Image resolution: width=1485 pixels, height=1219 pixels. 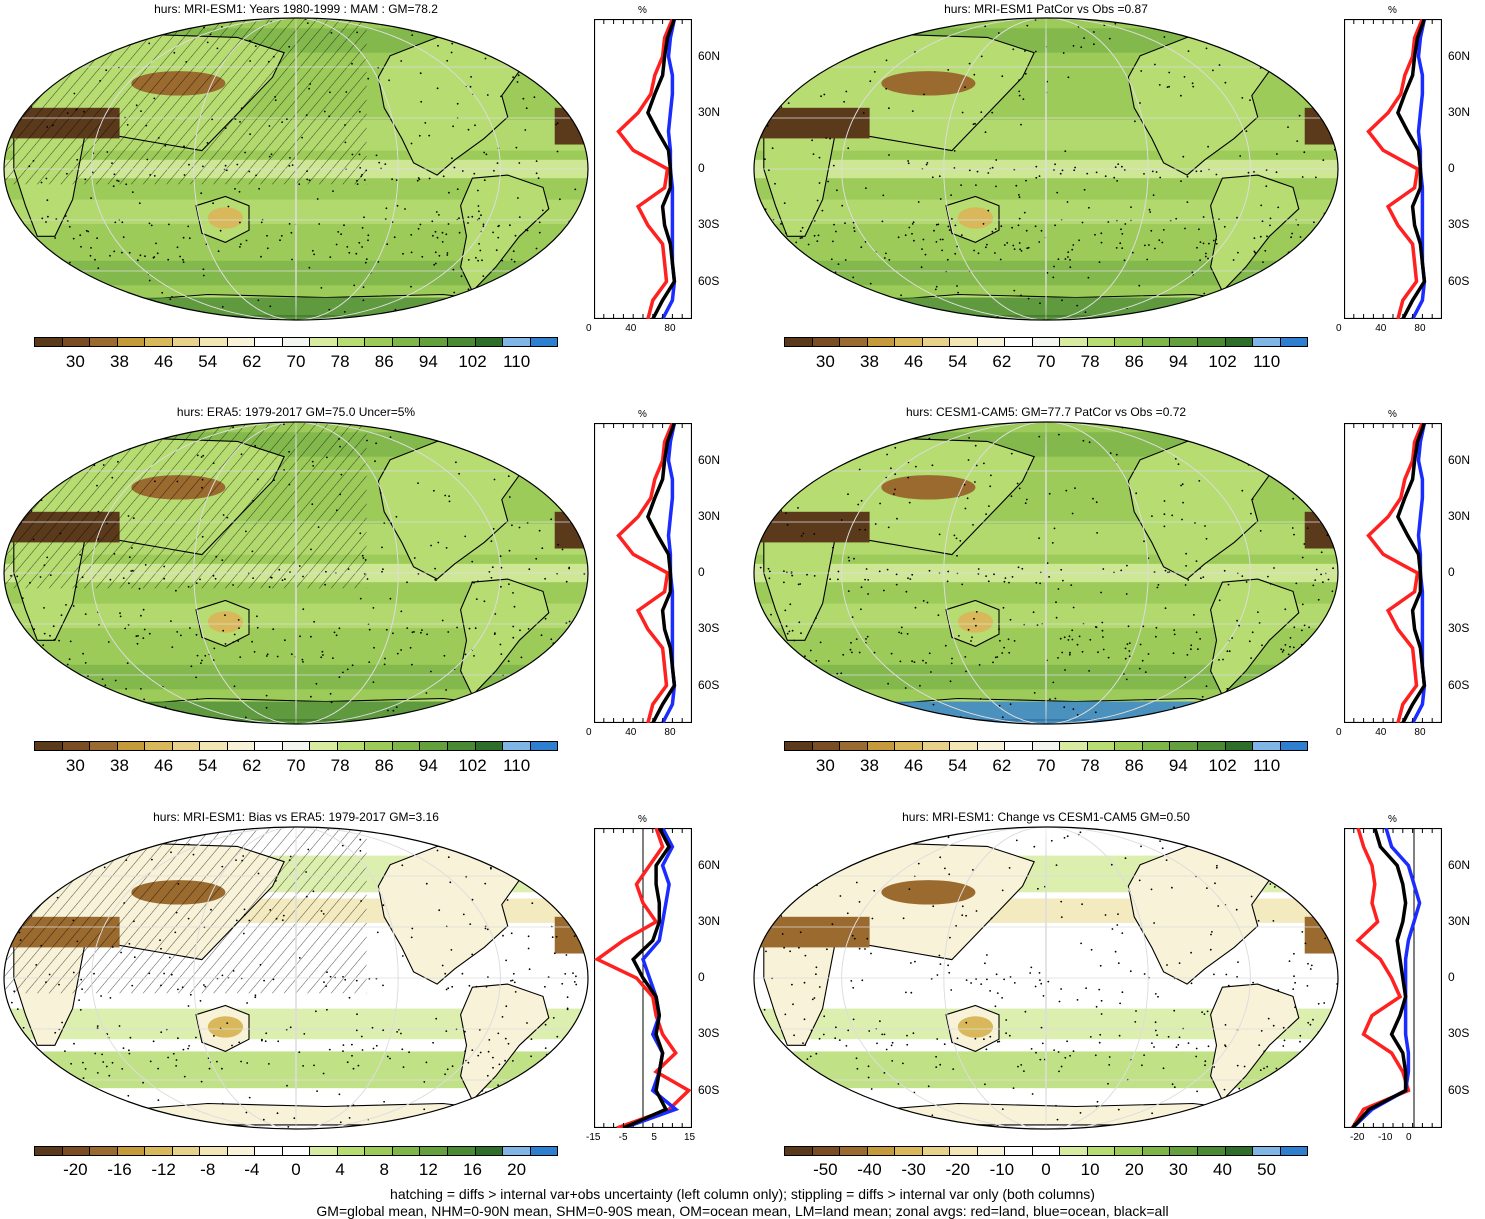 What do you see at coordinates (296, 765) in the screenshot?
I see `colorbar-label: 70` at bounding box center [296, 765].